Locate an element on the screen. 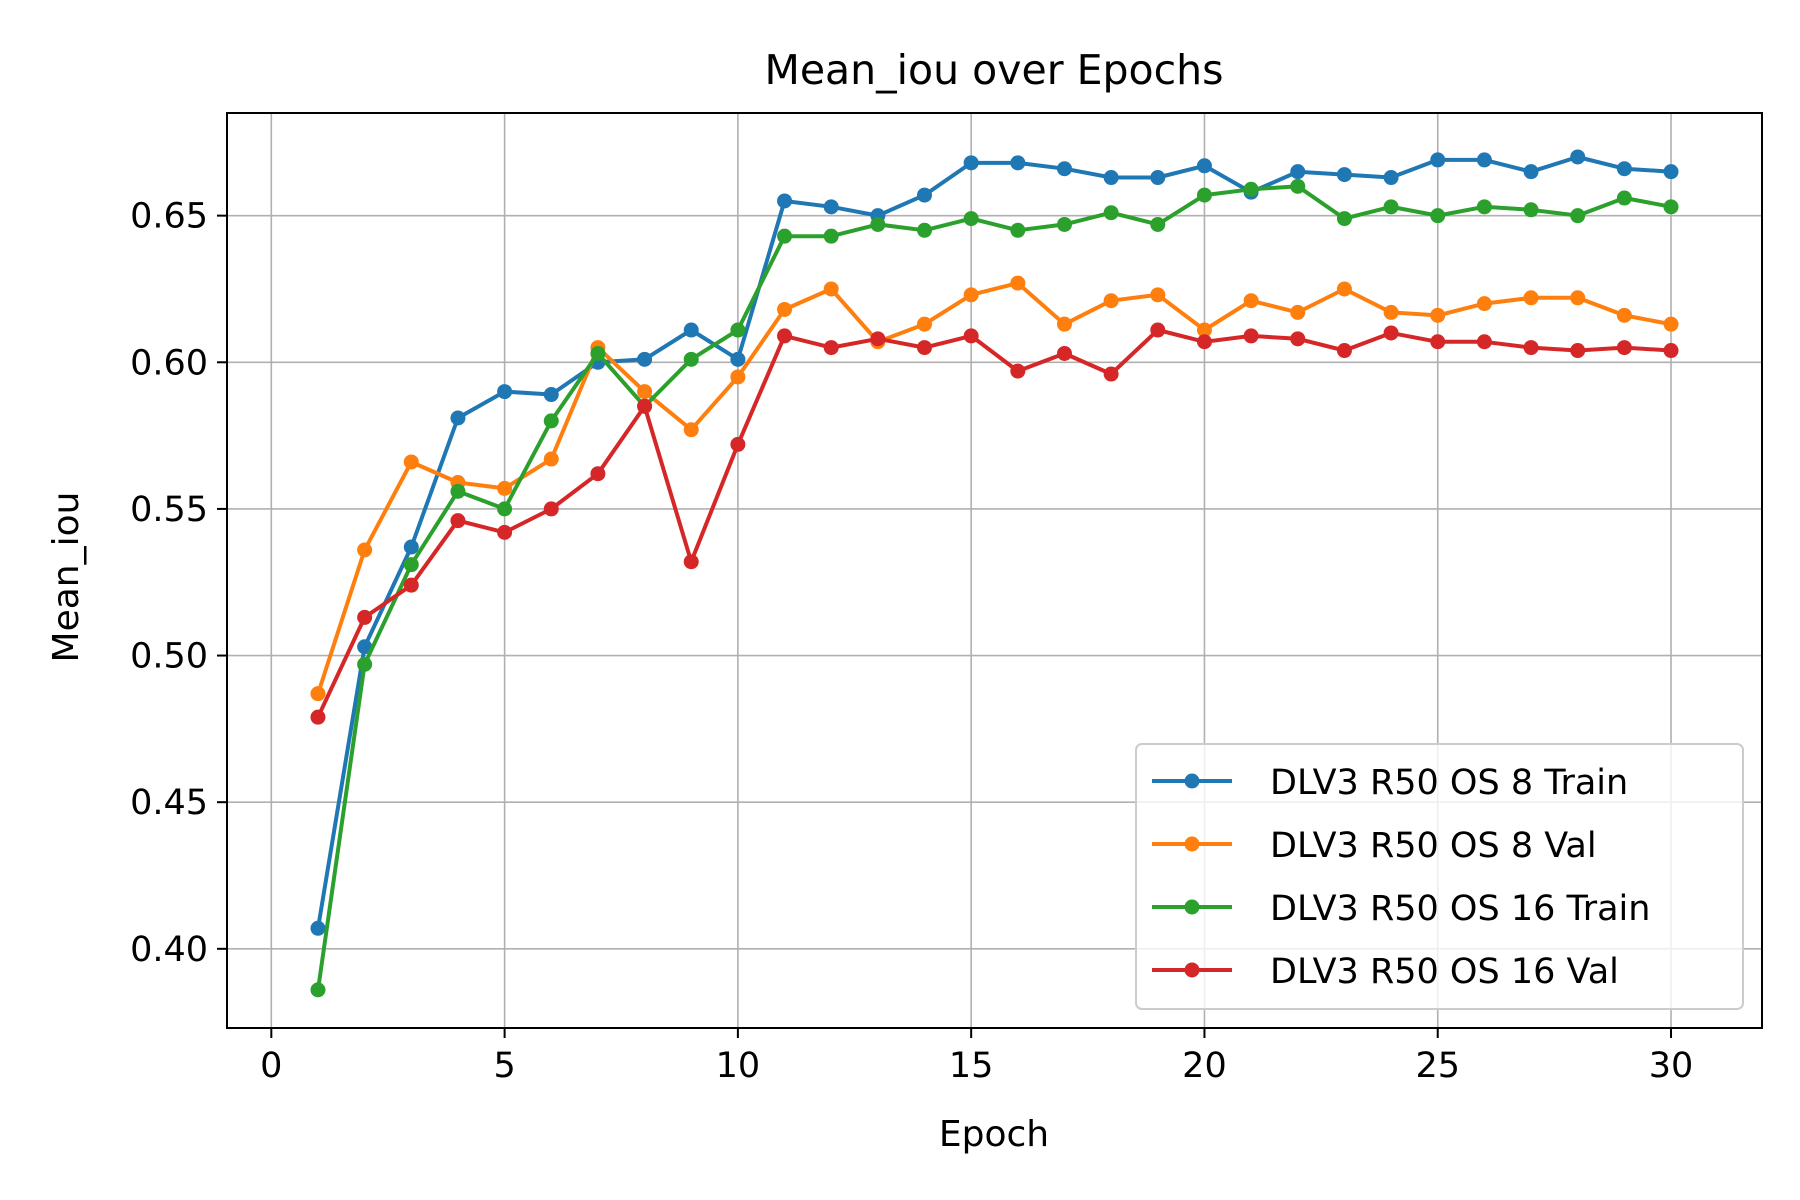 The height and width of the screenshot is (1200, 1800). x-tick-label: 5 is located at coordinates (504, 1066).